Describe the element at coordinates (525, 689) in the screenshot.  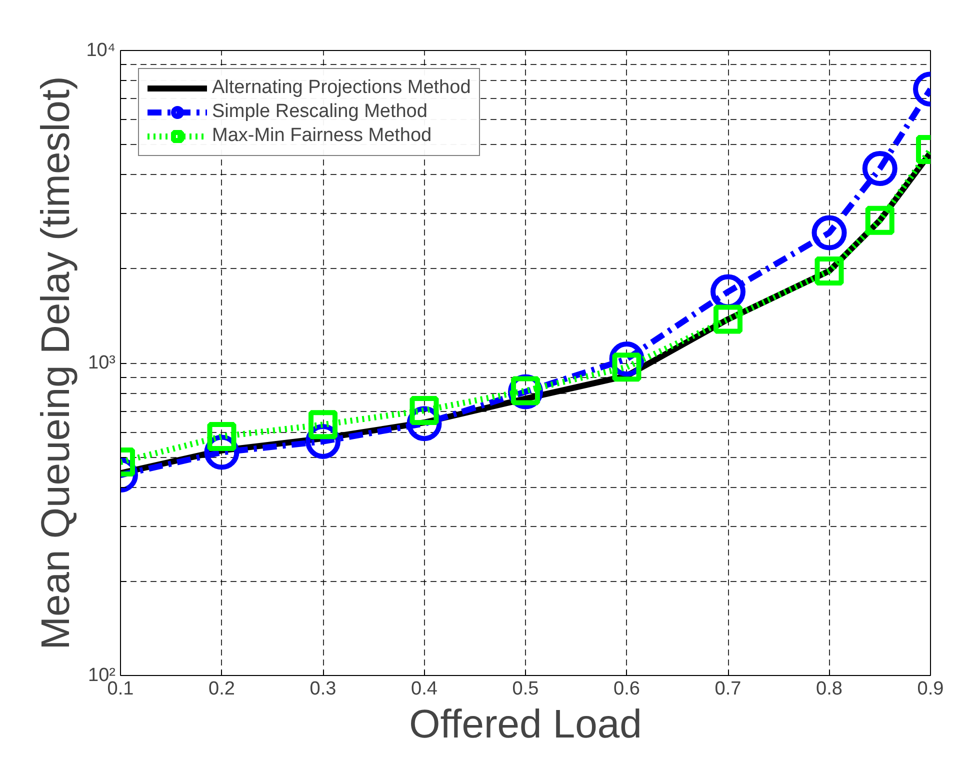
I see `x-tick-label: 0.5` at that location.